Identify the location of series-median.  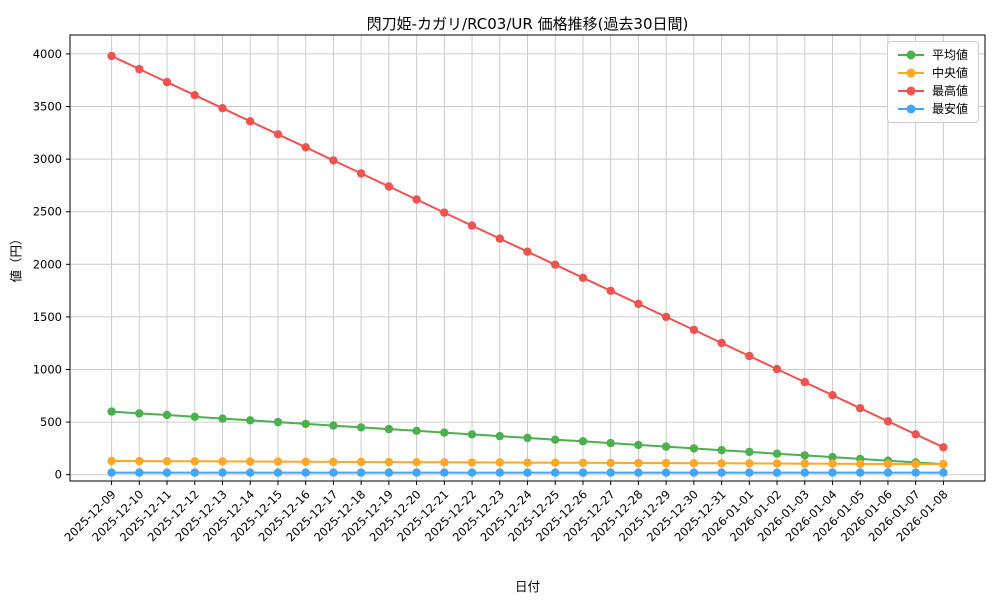
(527, 462).